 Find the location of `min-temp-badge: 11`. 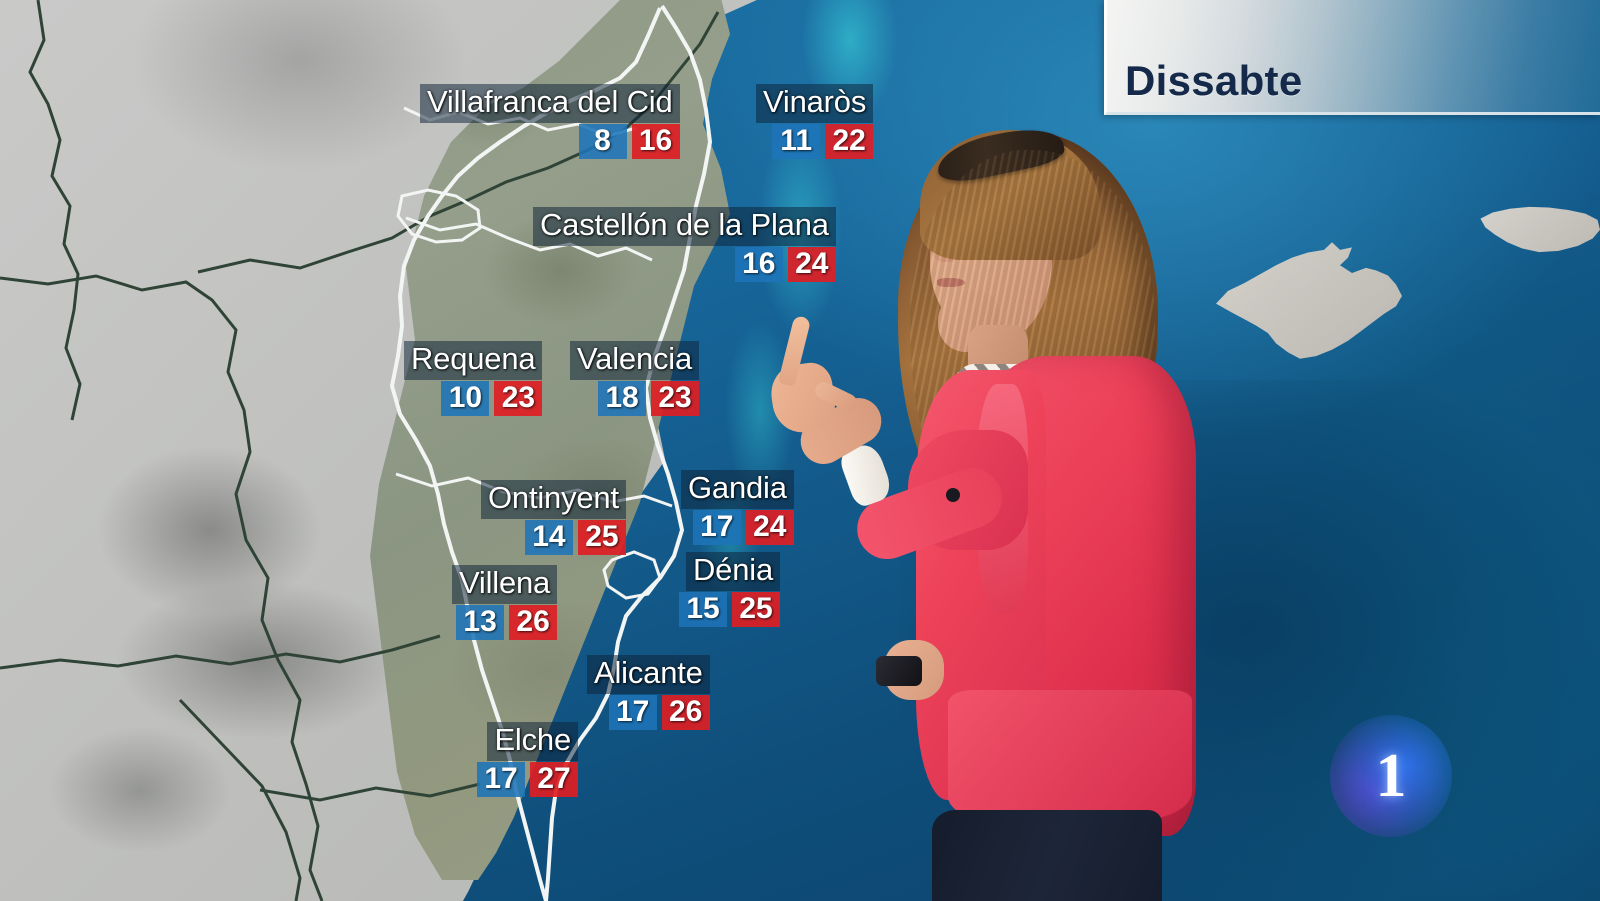

min-temp-badge: 11 is located at coordinates (796, 141).